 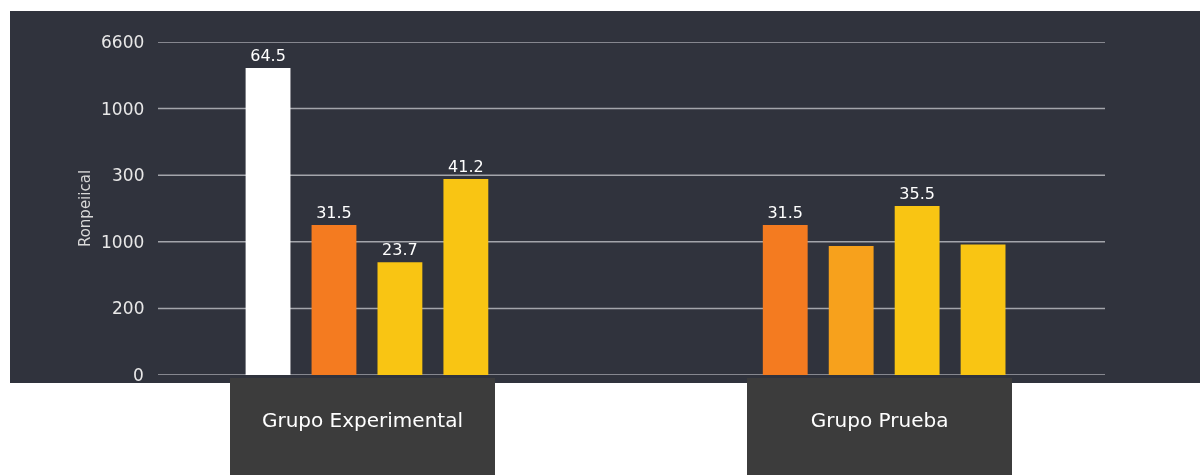 I want to click on y-axis-title: Ronpeiical, so click(x=85, y=208).